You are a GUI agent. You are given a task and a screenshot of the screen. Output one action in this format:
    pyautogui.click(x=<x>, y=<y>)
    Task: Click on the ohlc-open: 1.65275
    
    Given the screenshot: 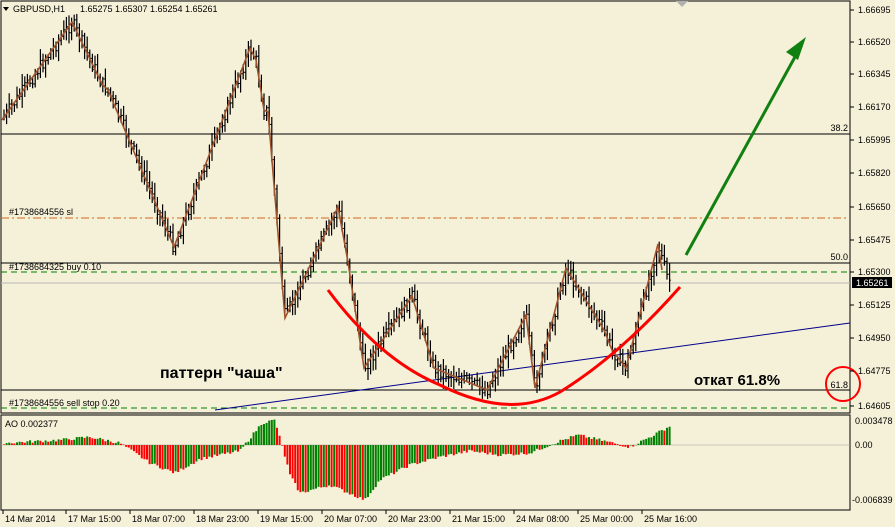 What is the action you would take?
    pyautogui.click(x=96, y=9)
    